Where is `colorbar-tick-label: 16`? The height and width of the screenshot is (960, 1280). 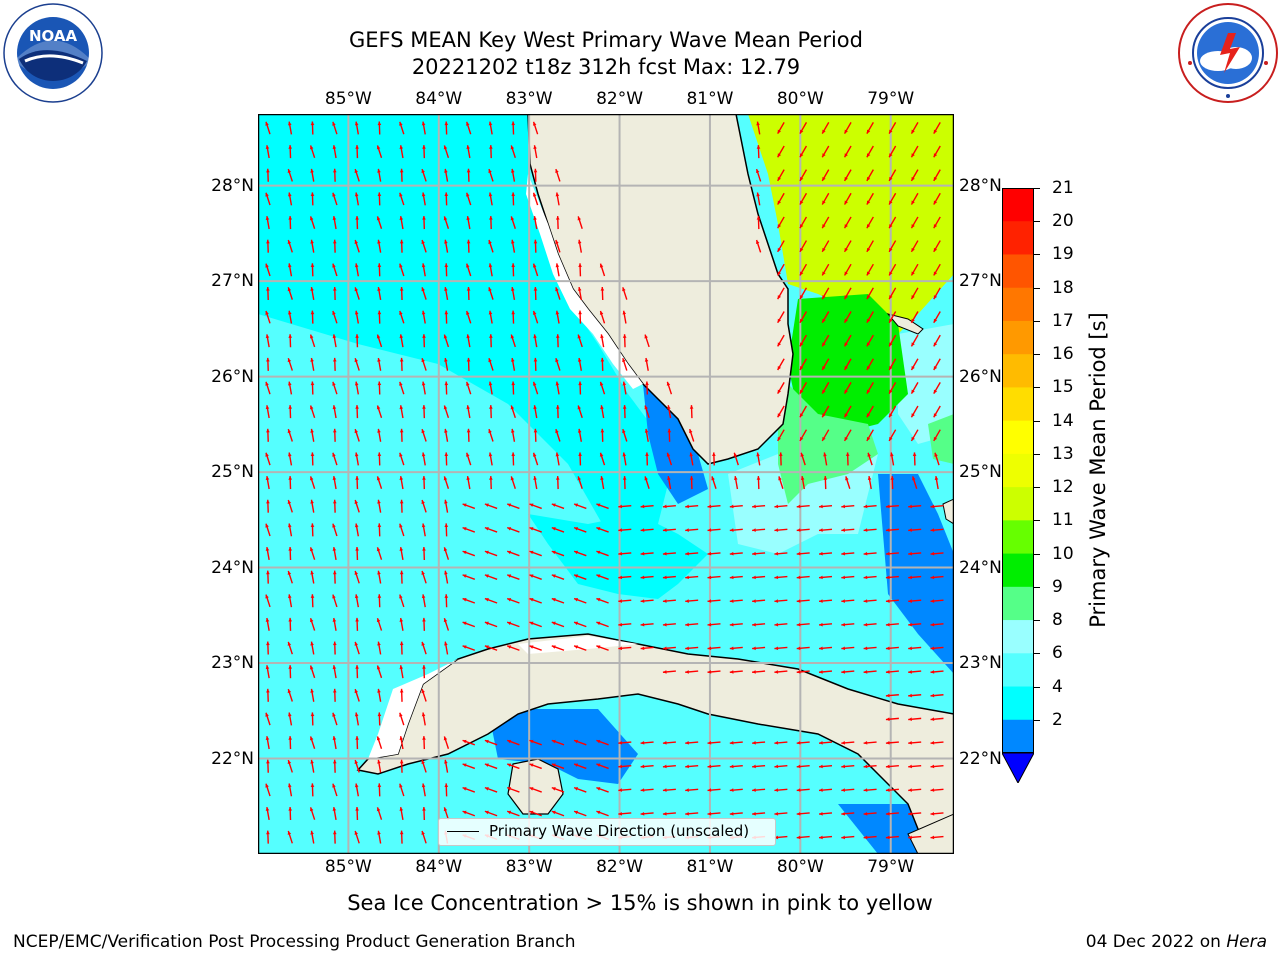 colorbar-tick-label: 16 is located at coordinates (1063, 354).